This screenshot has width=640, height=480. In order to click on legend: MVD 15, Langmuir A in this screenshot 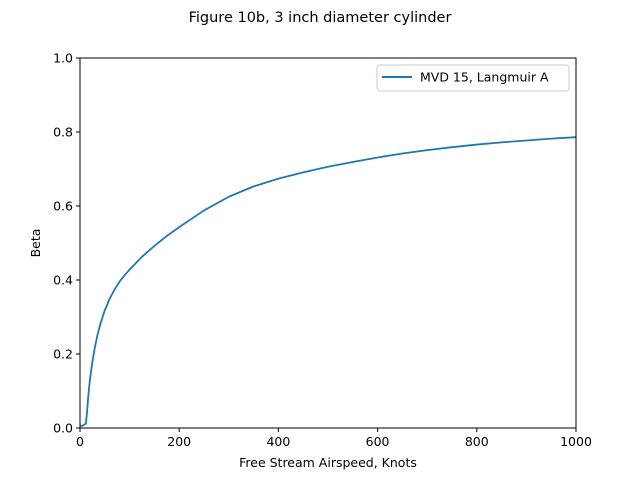, I will do `click(473, 78)`.